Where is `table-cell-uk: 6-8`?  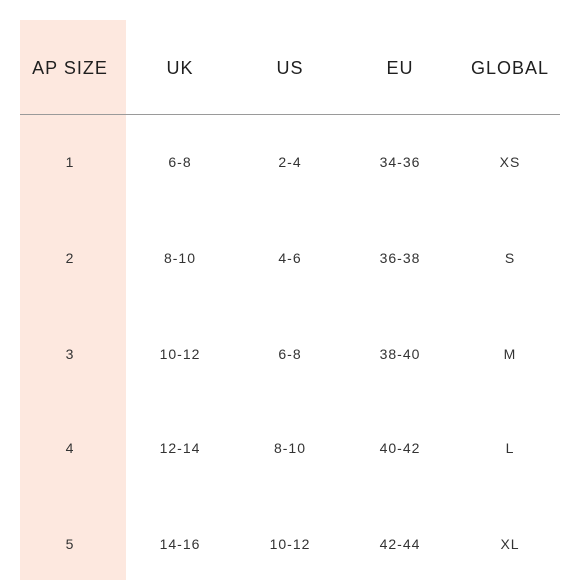
table-cell-uk: 6-8 is located at coordinates (180, 162).